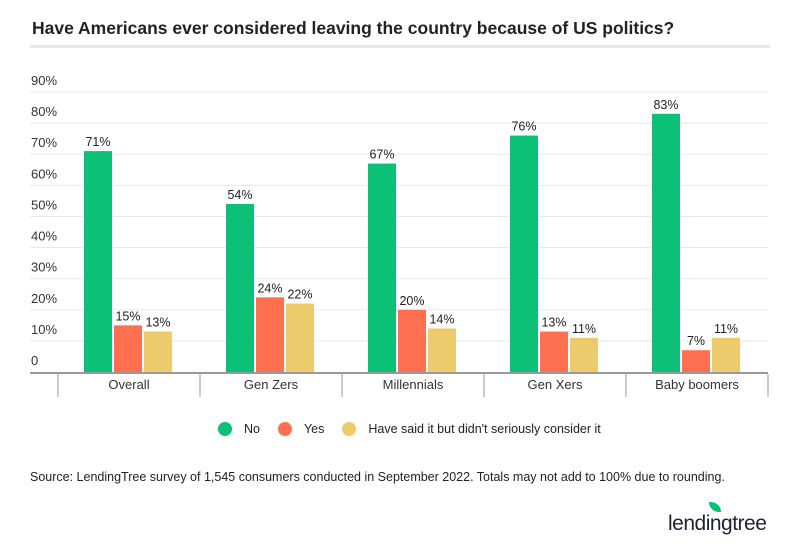  Describe the element at coordinates (269, 288) in the screenshot. I see `data-label: 24%` at that location.